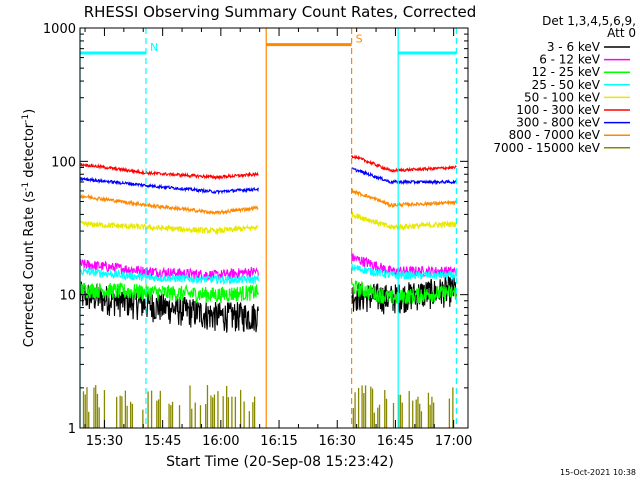 The width and height of the screenshot is (640, 480). Describe the element at coordinates (314, 228) in the screenshot. I see `annotation-s-1: S` at that location.